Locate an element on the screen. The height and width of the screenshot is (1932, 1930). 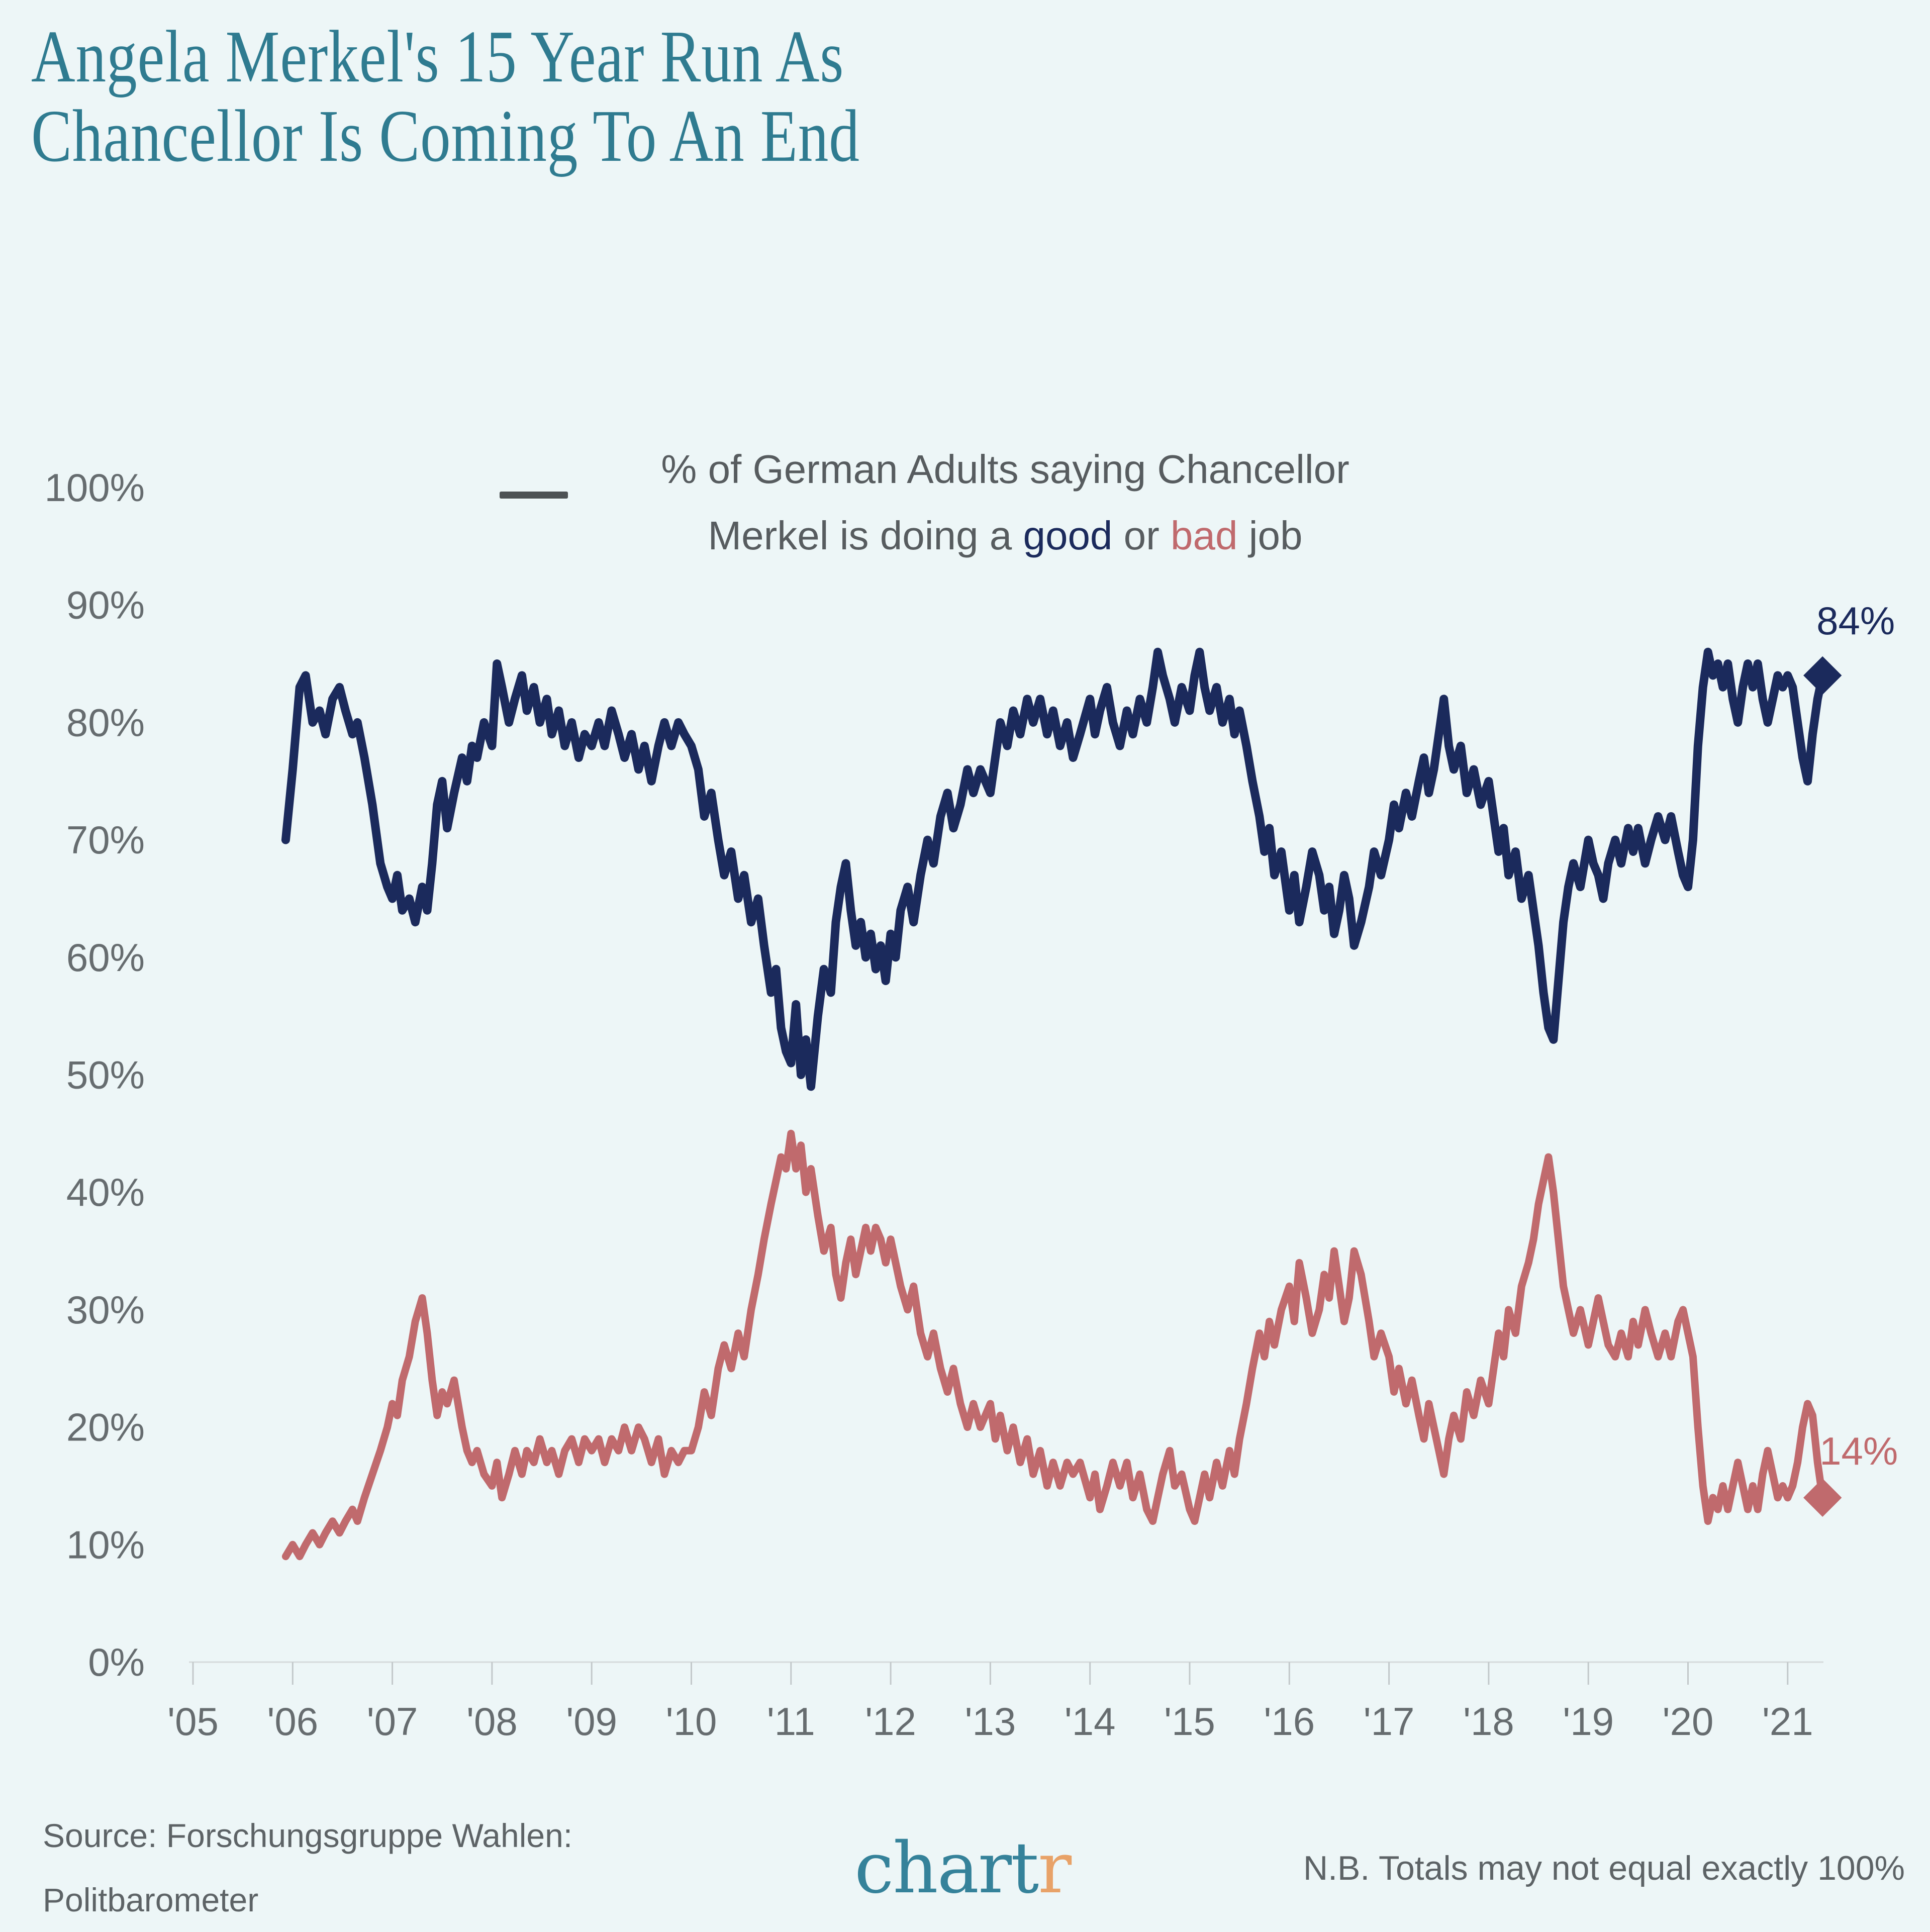
legend-dash-swatch is located at coordinates (534, 495).